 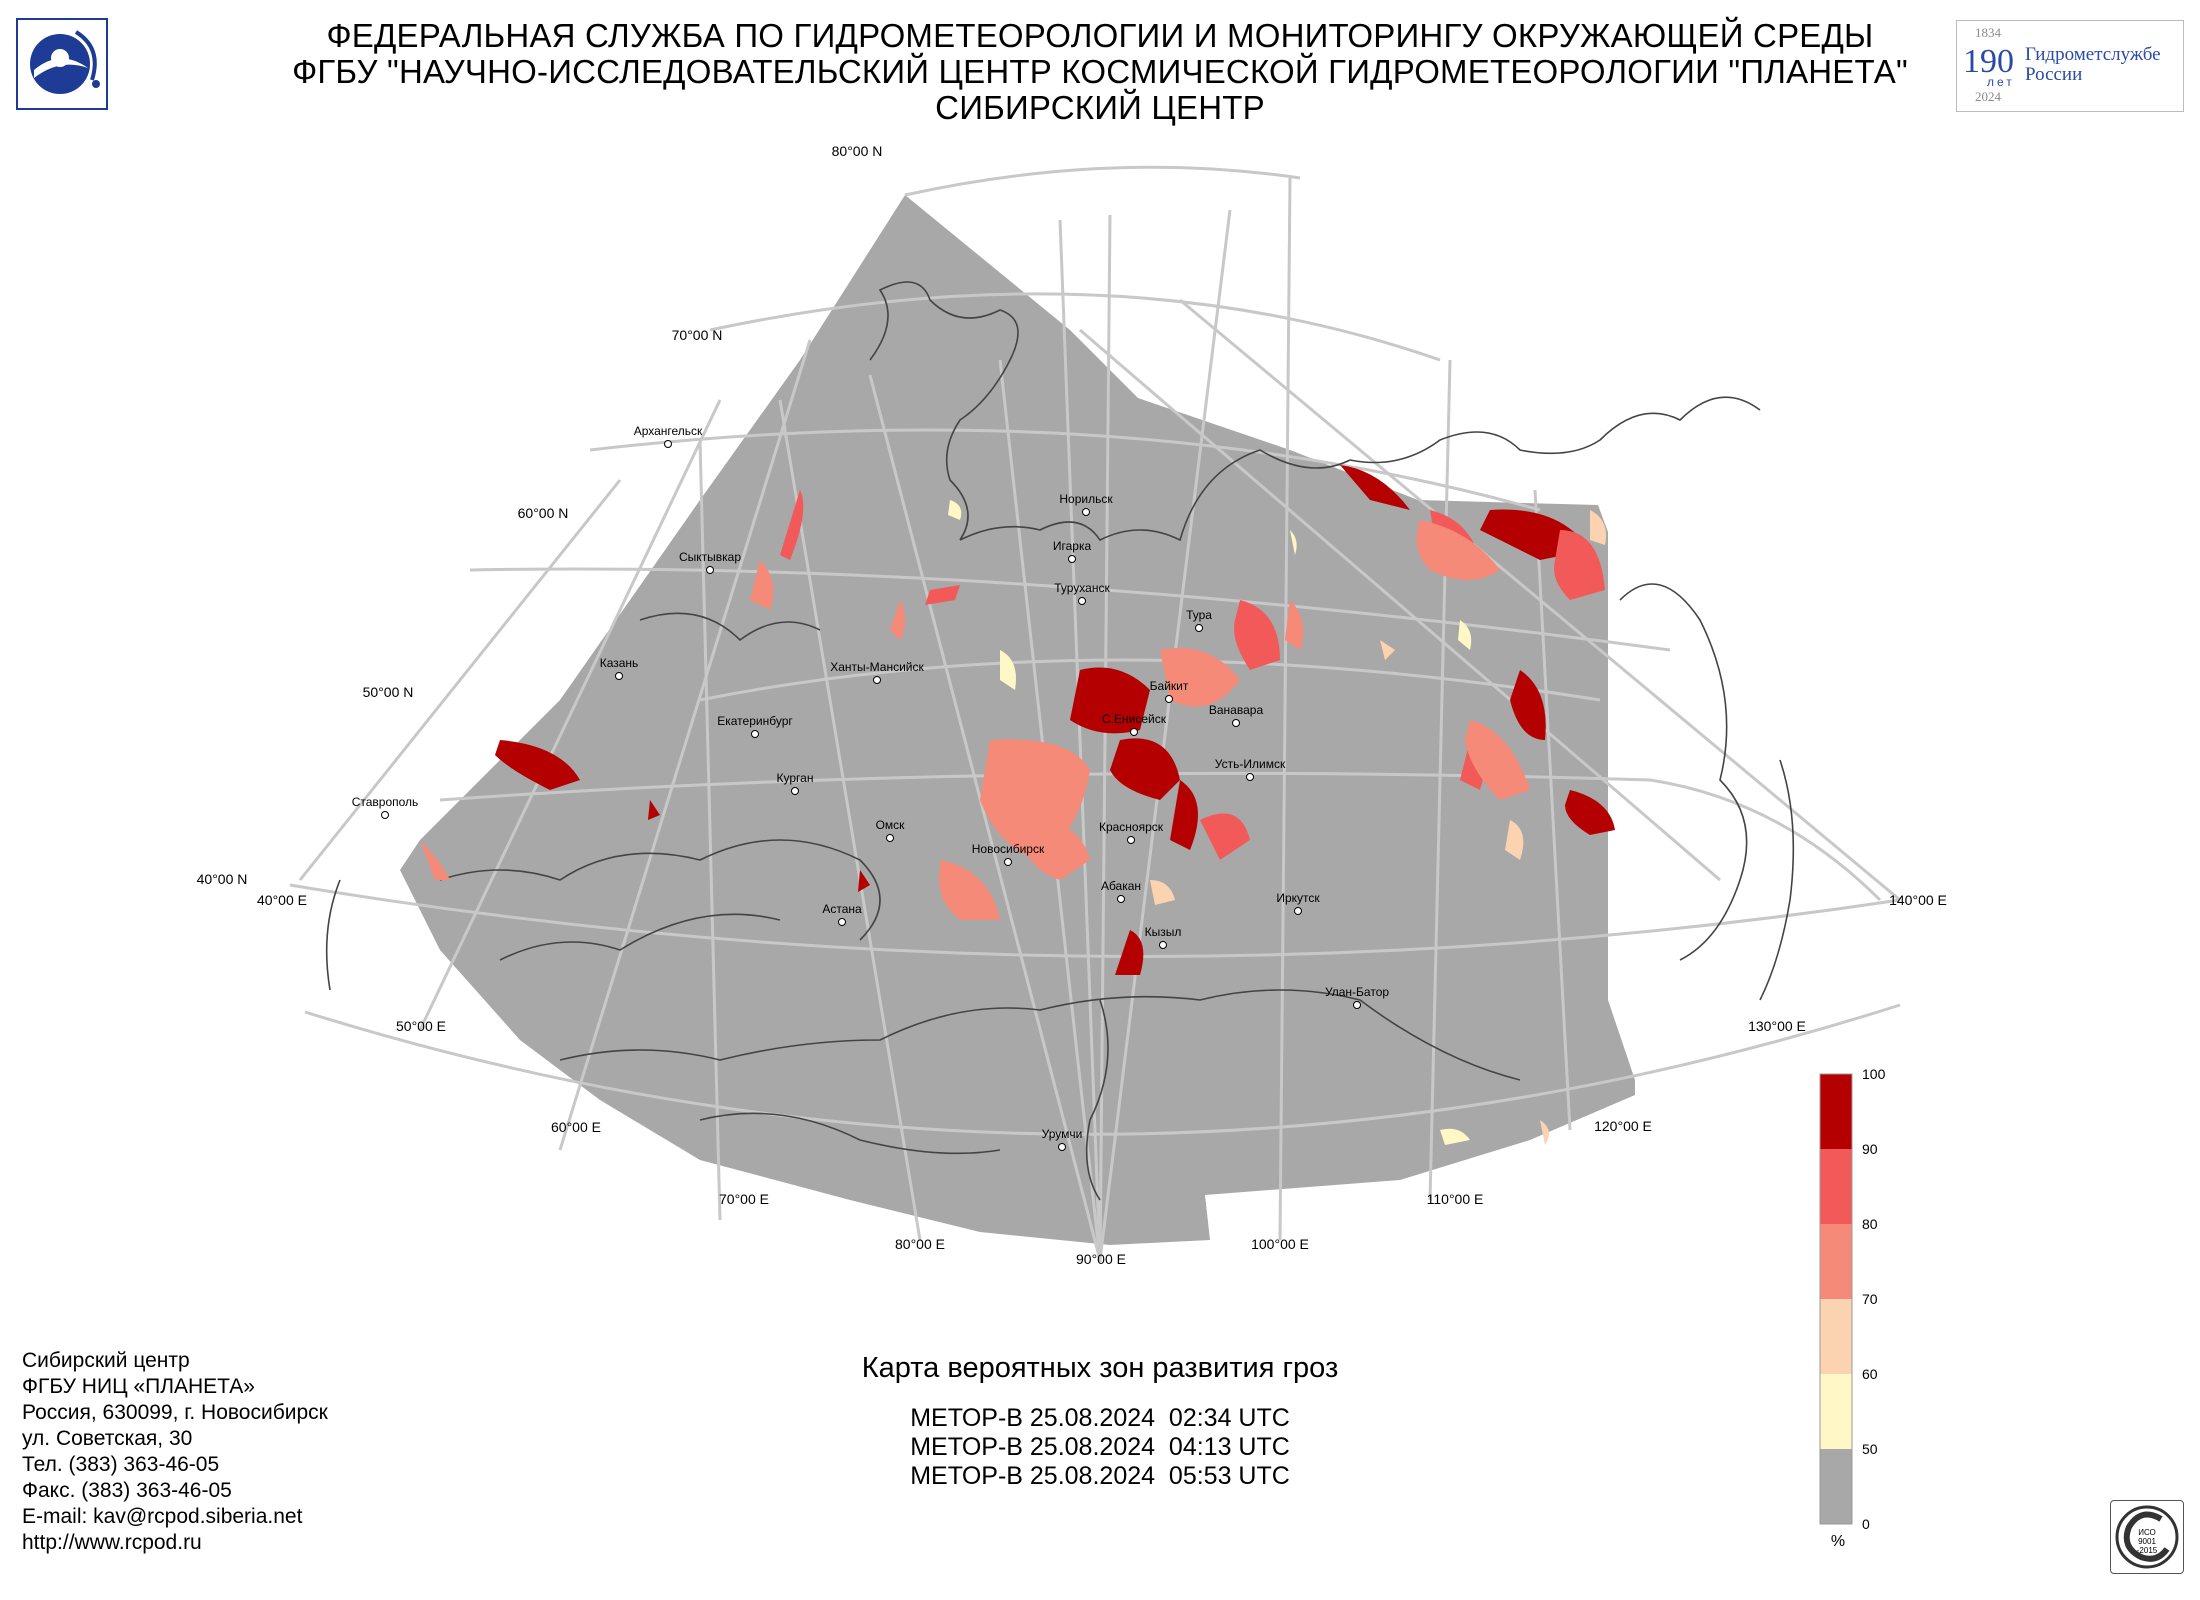 What do you see at coordinates (1280, 1244) in the screenshot?
I see `lon-label-100: 100°00 E` at bounding box center [1280, 1244].